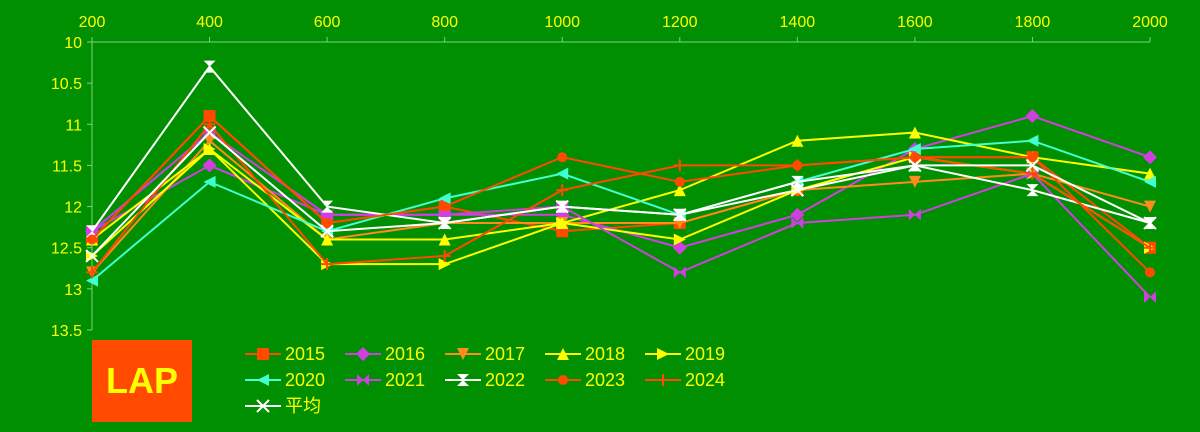  What do you see at coordinates (1033, 22) in the screenshot?
I see `x-tick-label: 1800` at bounding box center [1033, 22].